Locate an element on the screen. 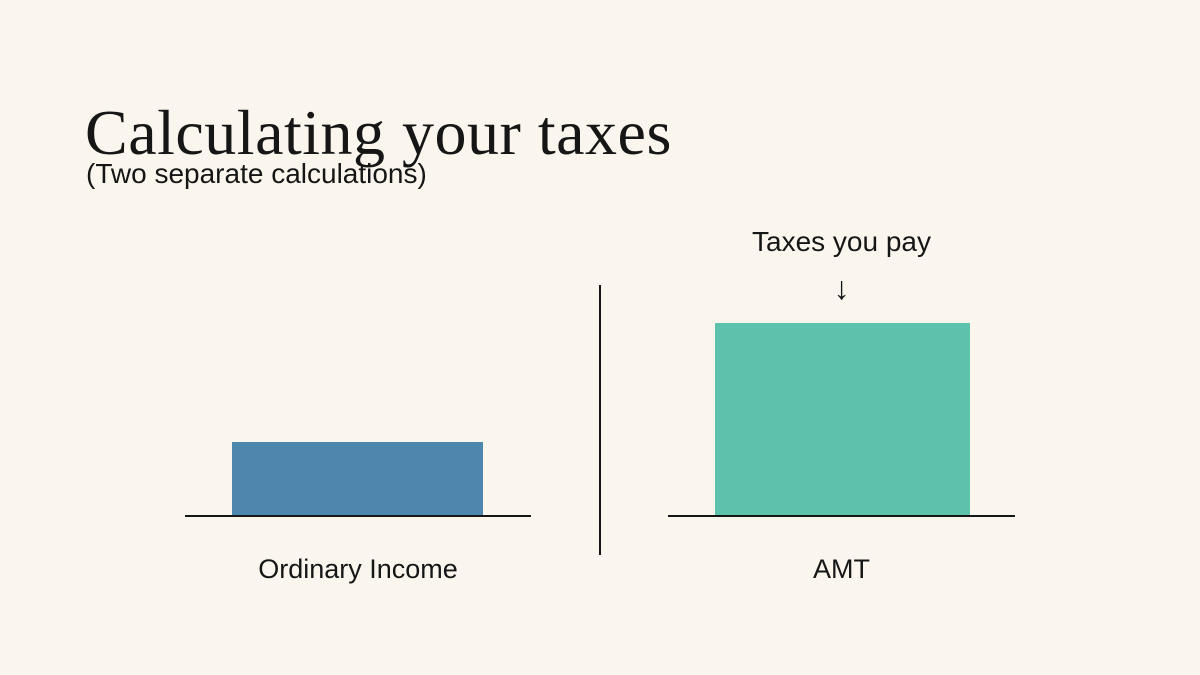 This screenshot has width=1200, height=675. down-arrow-icon: ↓ is located at coordinates (841, 288).